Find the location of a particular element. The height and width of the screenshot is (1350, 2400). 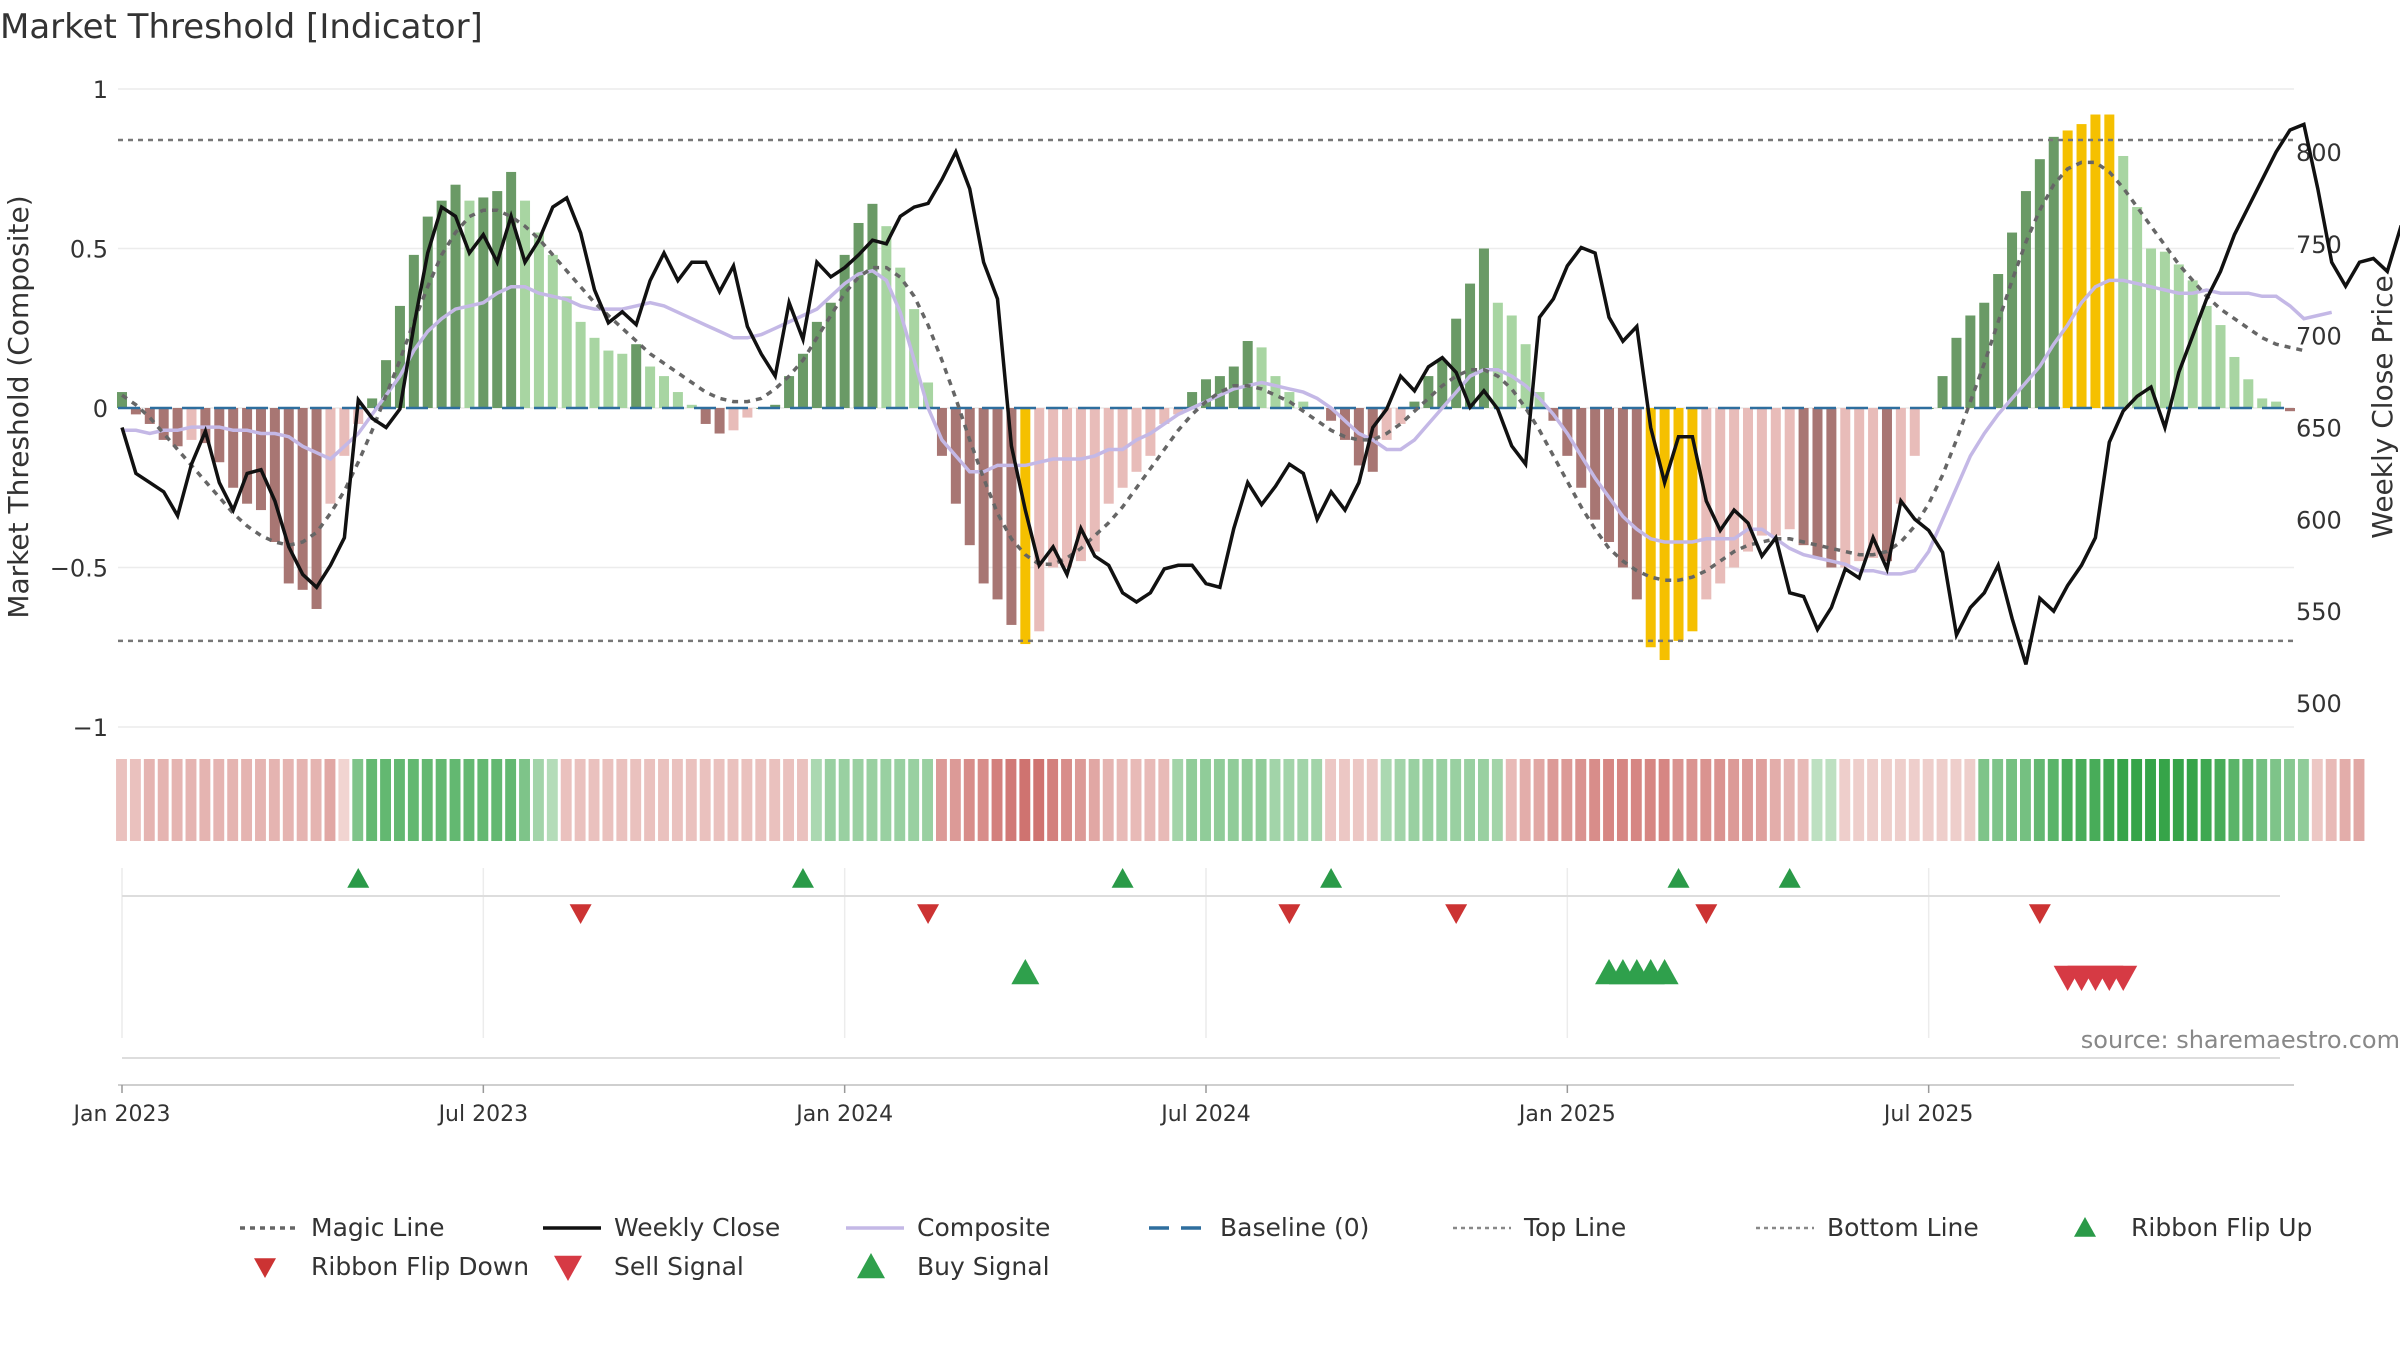

y-tick-label: 0 is located at coordinates (100, 409).